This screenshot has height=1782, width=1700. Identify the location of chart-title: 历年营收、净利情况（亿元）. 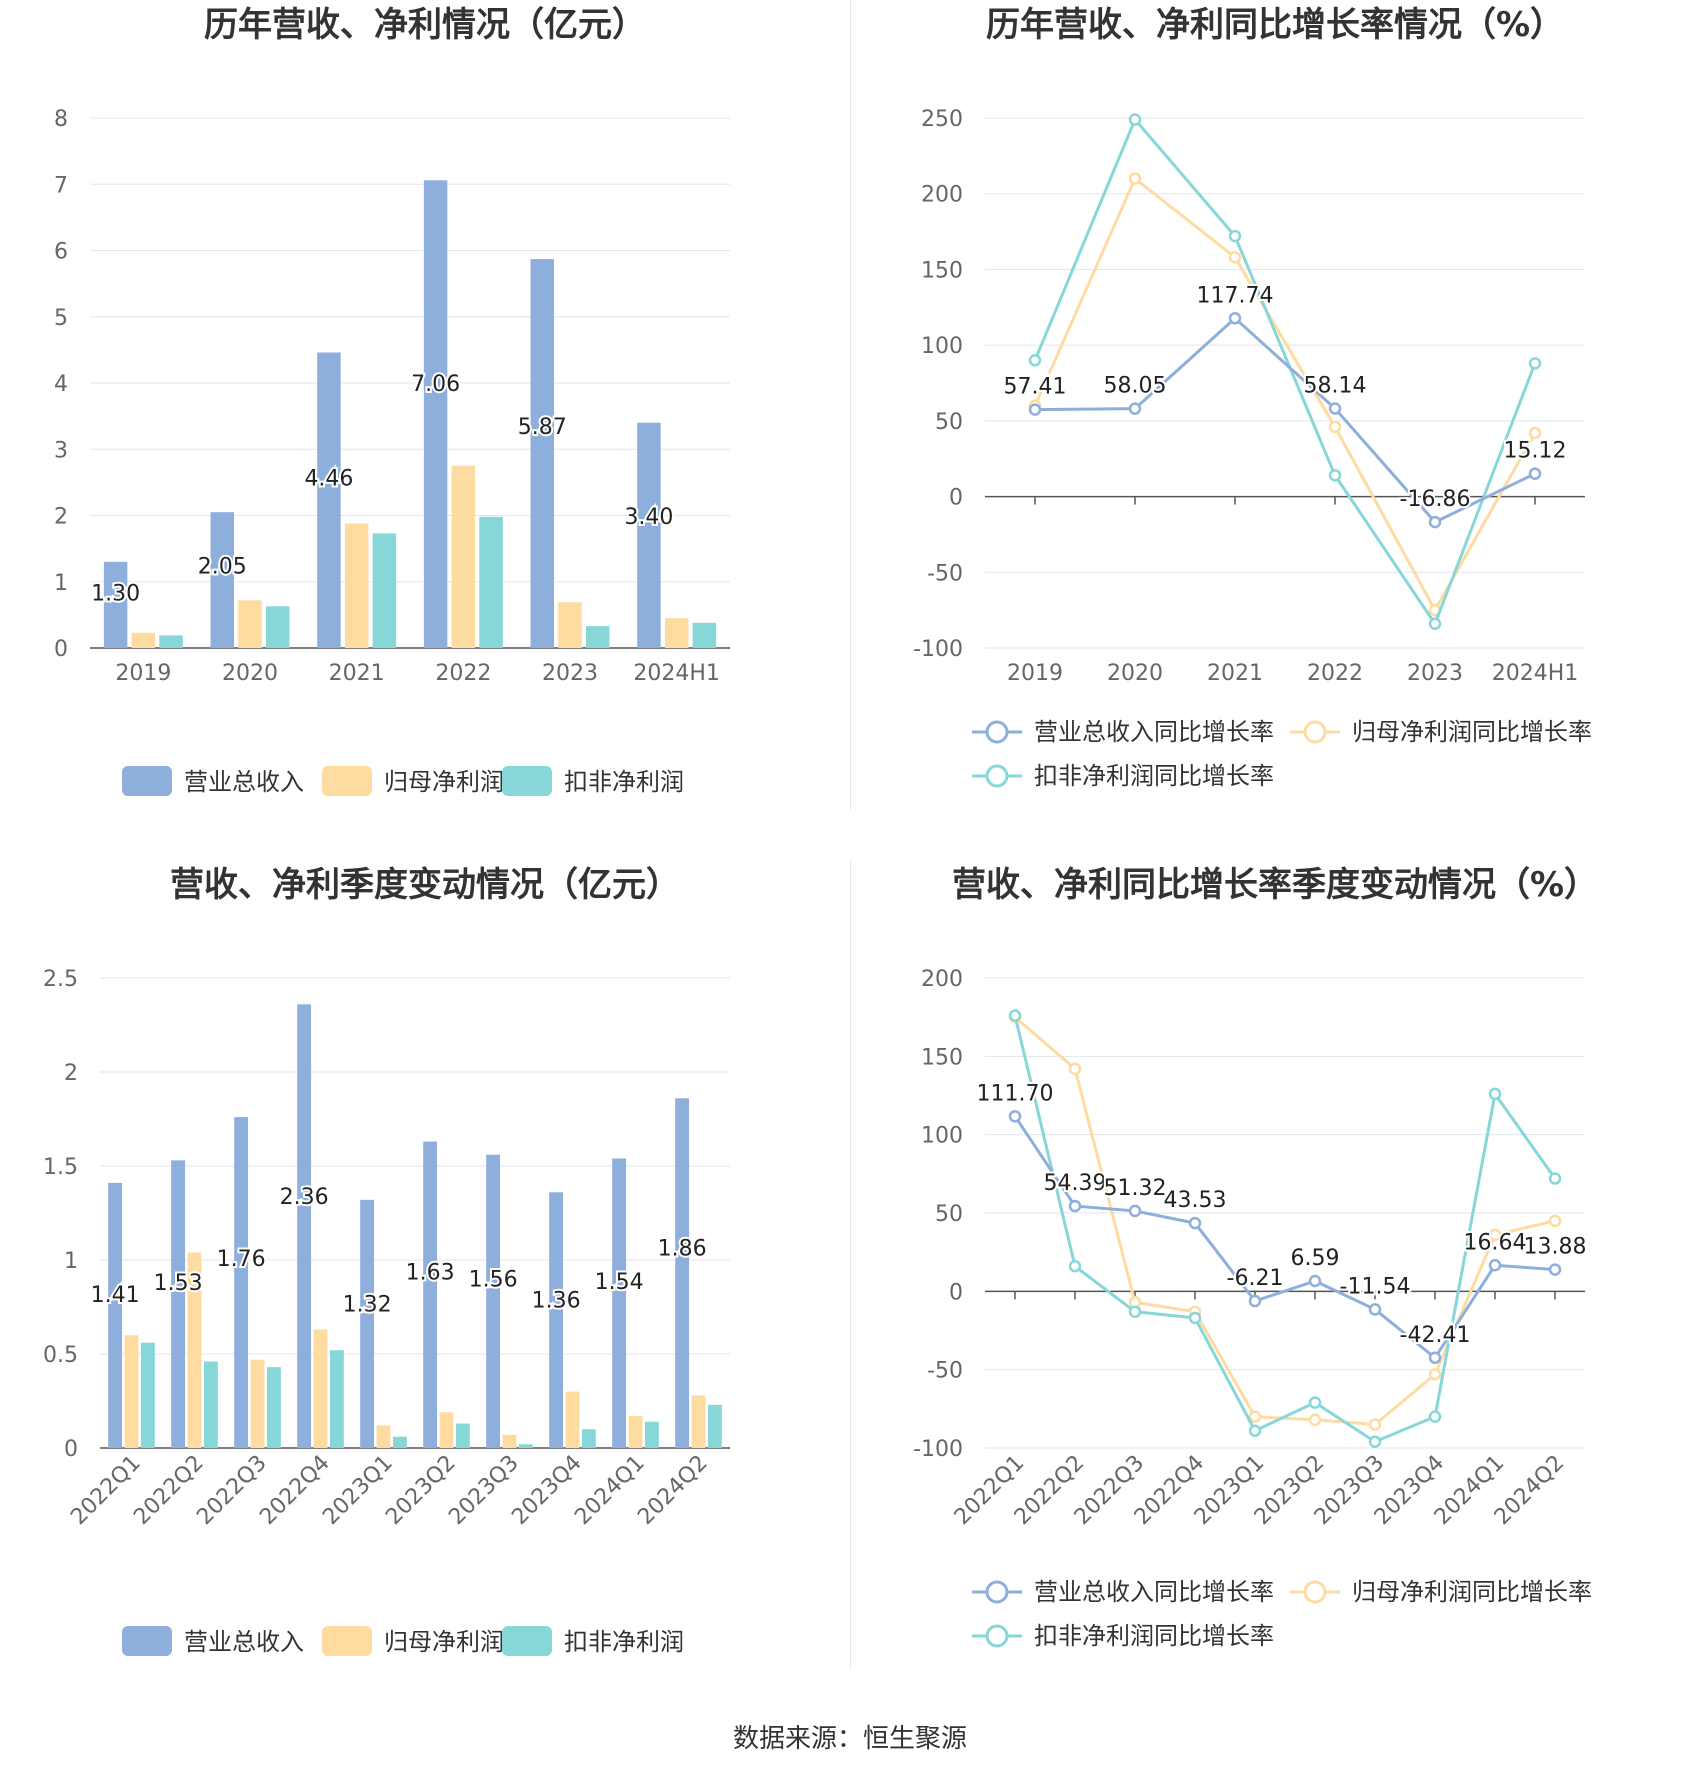
(425, 25).